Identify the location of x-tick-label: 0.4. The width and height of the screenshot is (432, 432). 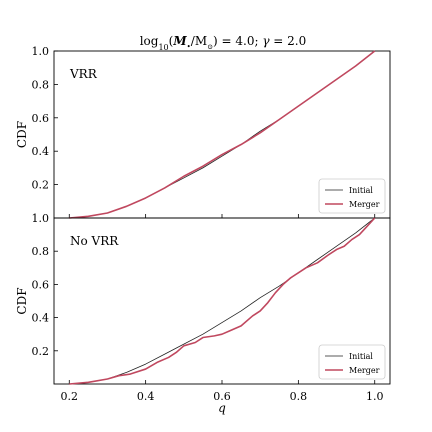
(146, 396).